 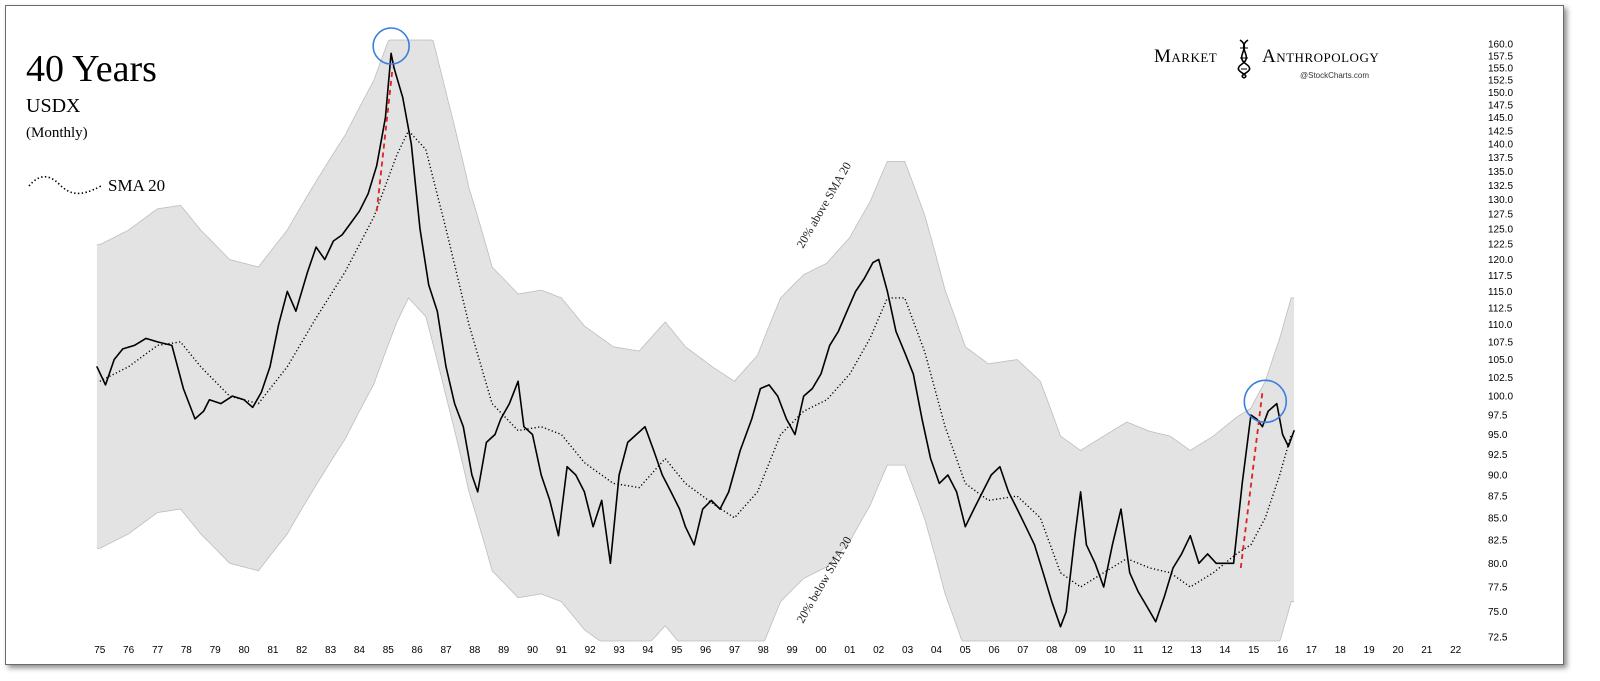 What do you see at coordinates (850, 650) in the screenshot?
I see `x-tick-label: 01` at bounding box center [850, 650].